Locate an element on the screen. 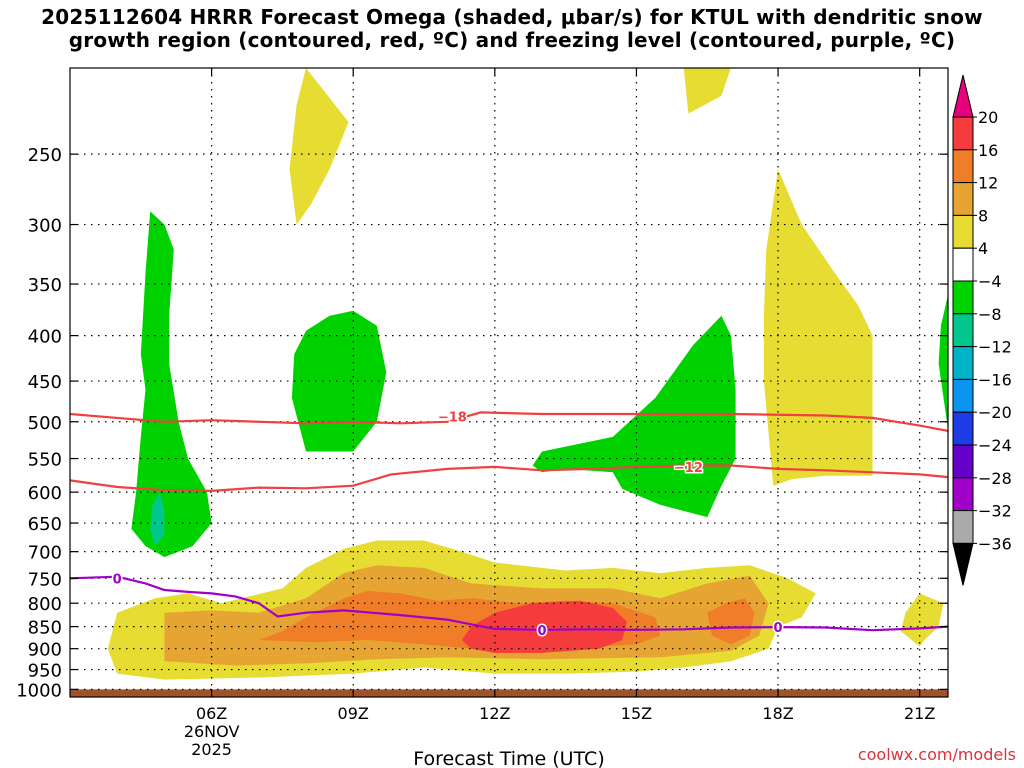  colorbar: 20 16 12 8 4 −4 −8 −12 −16 −20 −24 −28 −32 −36 is located at coordinates (982, 330).